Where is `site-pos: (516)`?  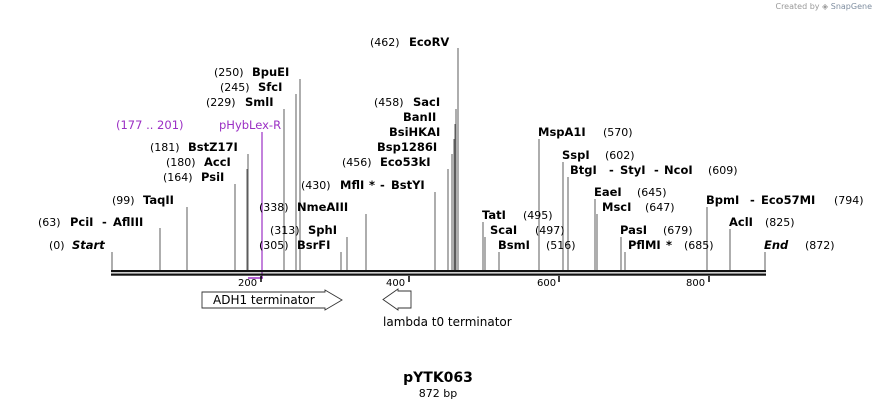
site-pos: (516) is located at coordinates (561, 245).